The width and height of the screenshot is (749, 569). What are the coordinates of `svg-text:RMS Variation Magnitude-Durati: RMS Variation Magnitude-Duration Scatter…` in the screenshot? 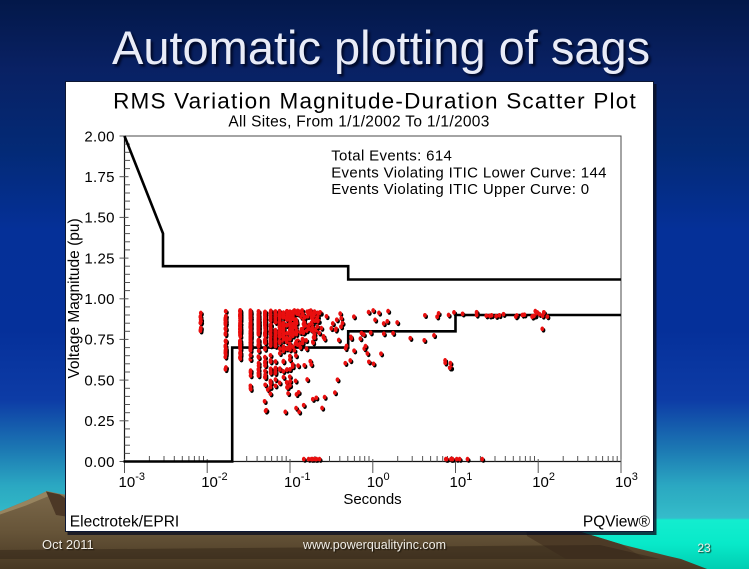 It's located at (375, 100).